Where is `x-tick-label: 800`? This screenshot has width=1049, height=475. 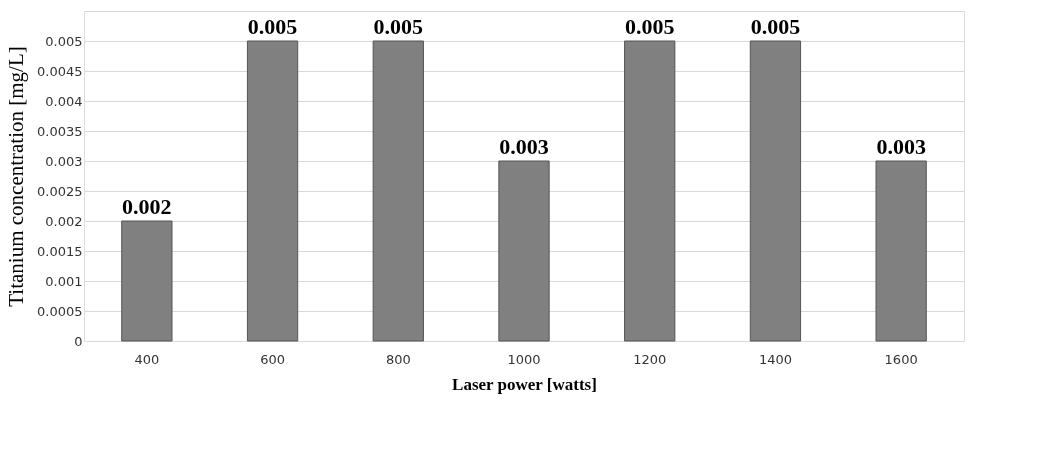
x-tick-label: 800 is located at coordinates (398, 359).